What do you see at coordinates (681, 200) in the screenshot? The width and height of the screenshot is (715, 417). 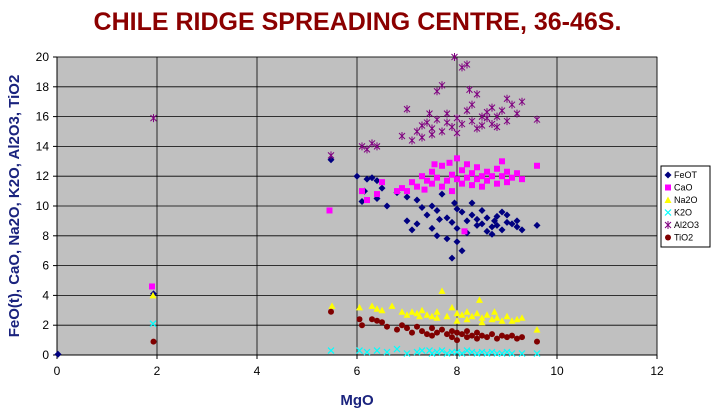 I see `legend-item: Na2O` at bounding box center [681, 200].